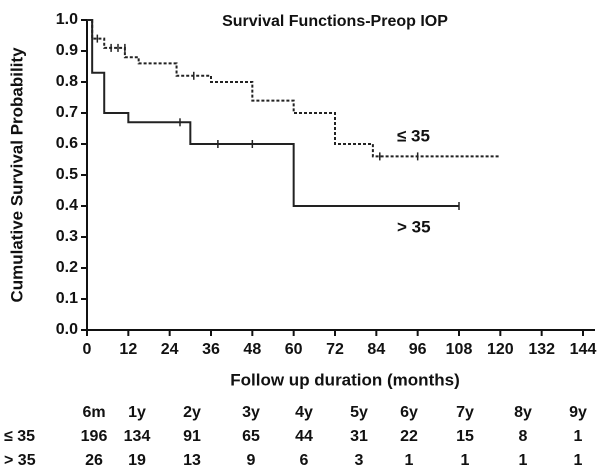 This screenshot has width=610, height=474. I want to click on risk-count: 44, so click(304, 436).